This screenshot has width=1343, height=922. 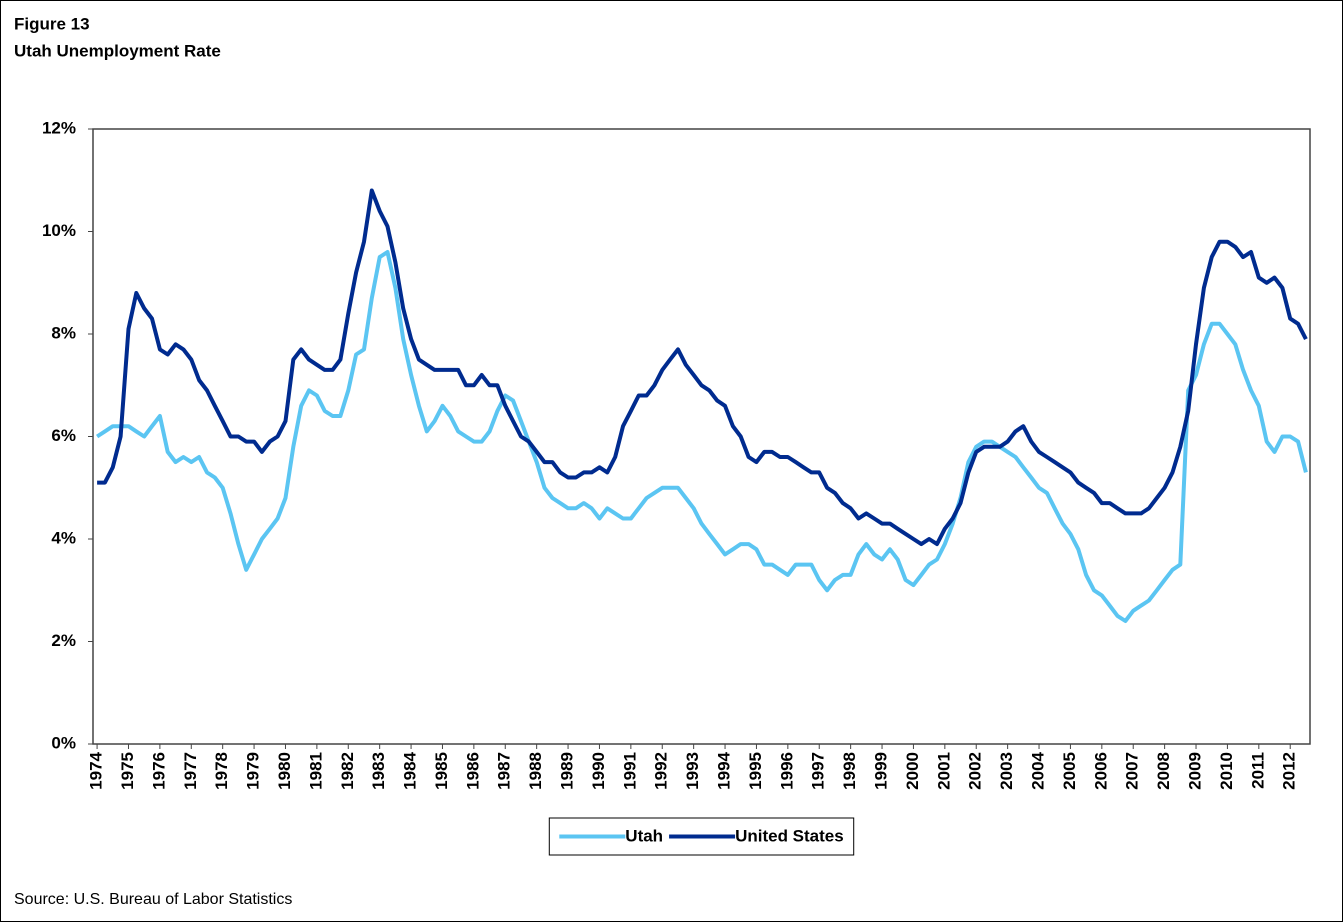 I want to click on x-tick-label: 1975, so click(x=127, y=771).